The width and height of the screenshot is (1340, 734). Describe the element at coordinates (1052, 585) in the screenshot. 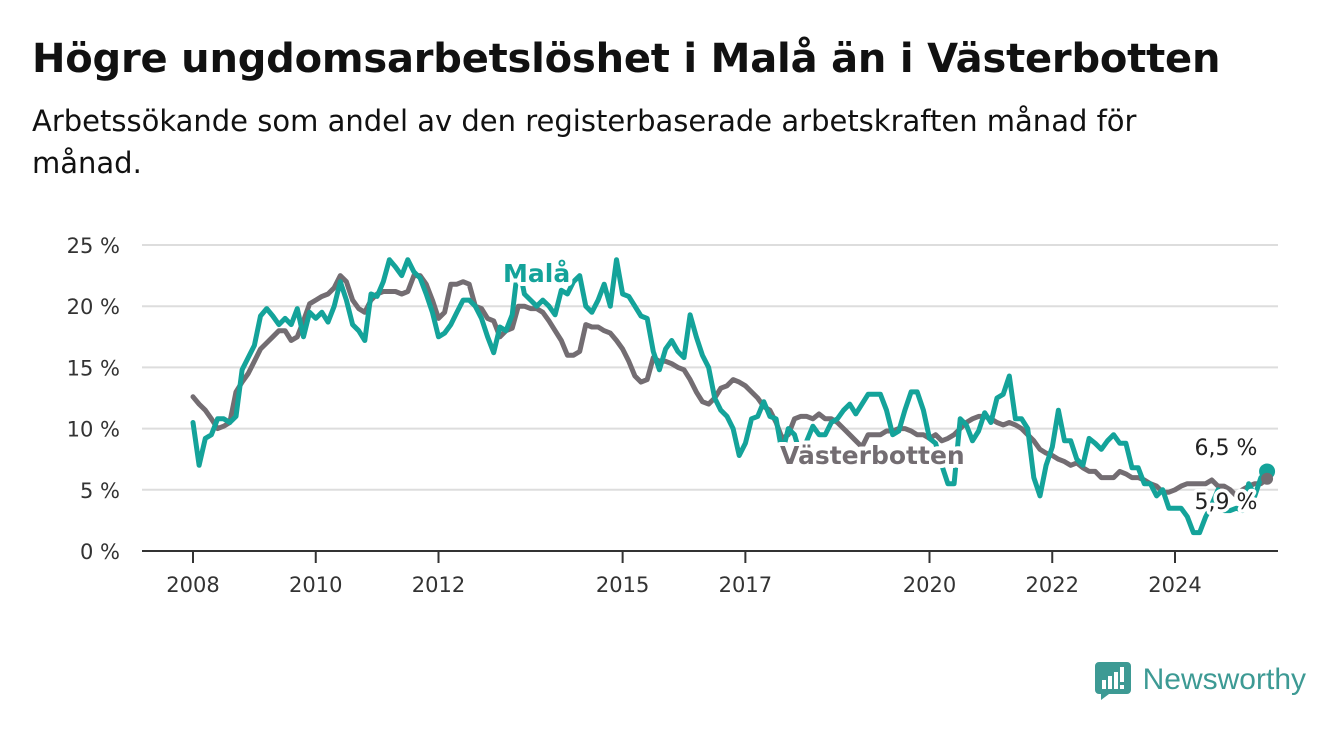

I see `x-tick-label: 2022` at that location.